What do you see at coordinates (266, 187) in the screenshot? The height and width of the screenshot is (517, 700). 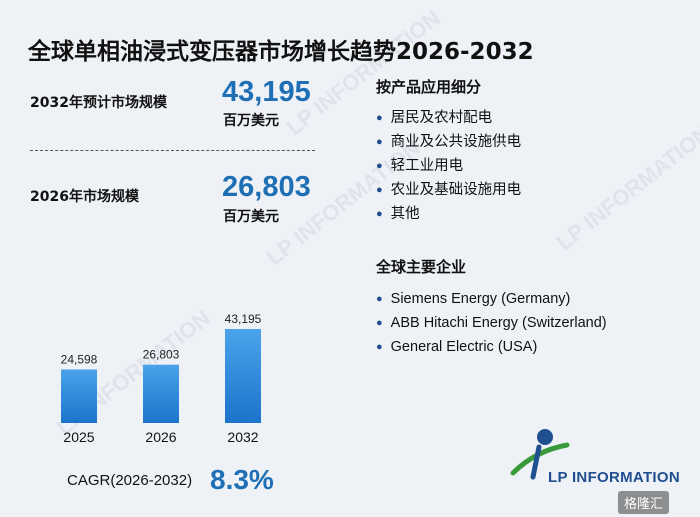 I see `kpi-2026-value: 26,803` at bounding box center [266, 187].